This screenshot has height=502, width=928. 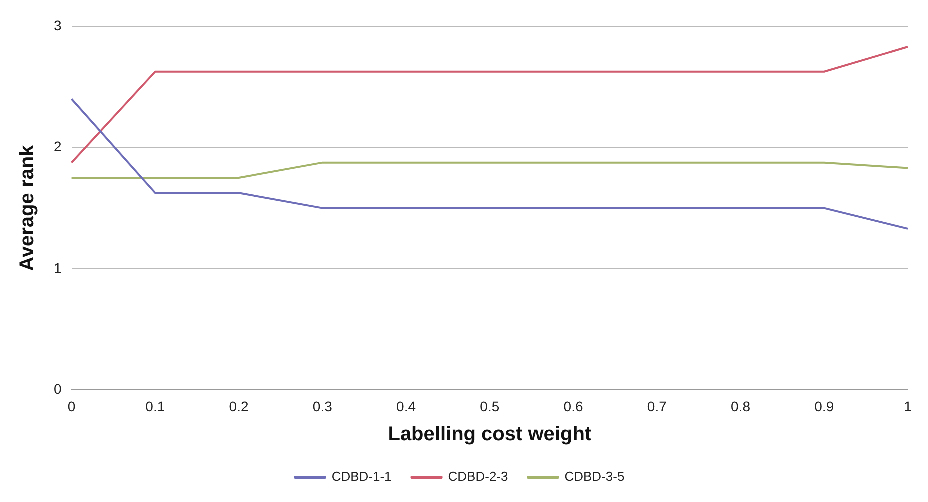 I want to click on x-tick-label: 0.1, so click(x=156, y=406).